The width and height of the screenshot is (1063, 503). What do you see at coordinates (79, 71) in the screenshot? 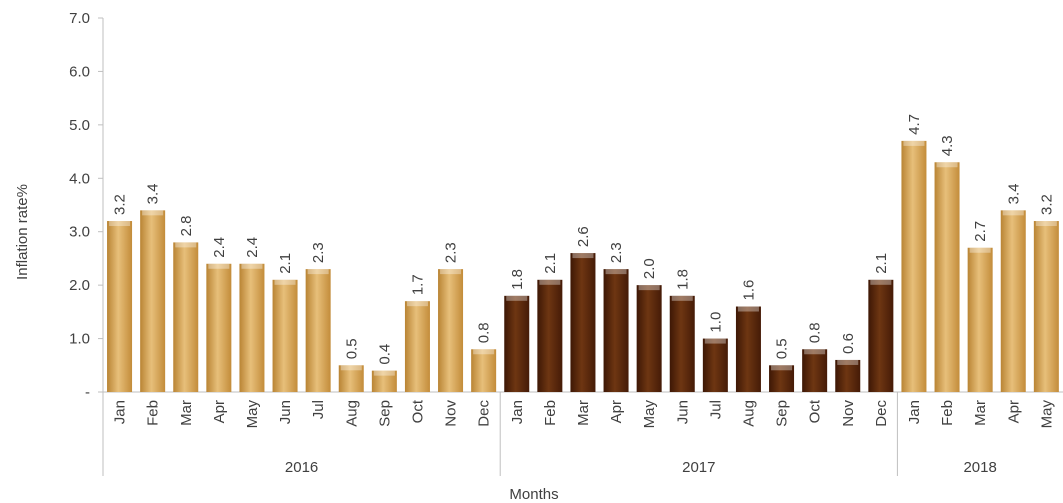
I see `y-tick-label: 6.0` at bounding box center [79, 71].